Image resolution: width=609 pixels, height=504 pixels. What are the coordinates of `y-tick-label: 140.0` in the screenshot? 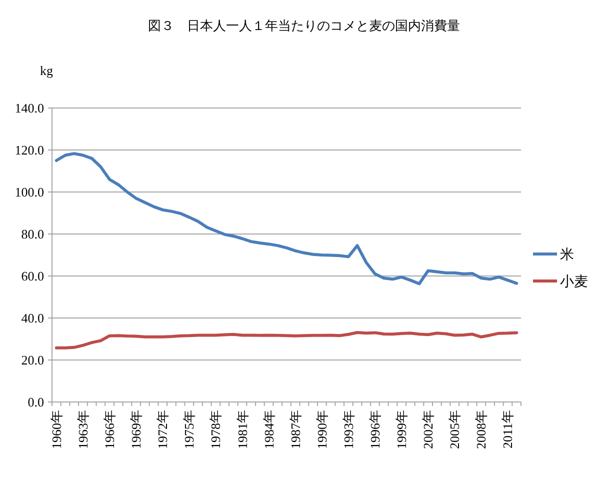 It's located at (29, 108).